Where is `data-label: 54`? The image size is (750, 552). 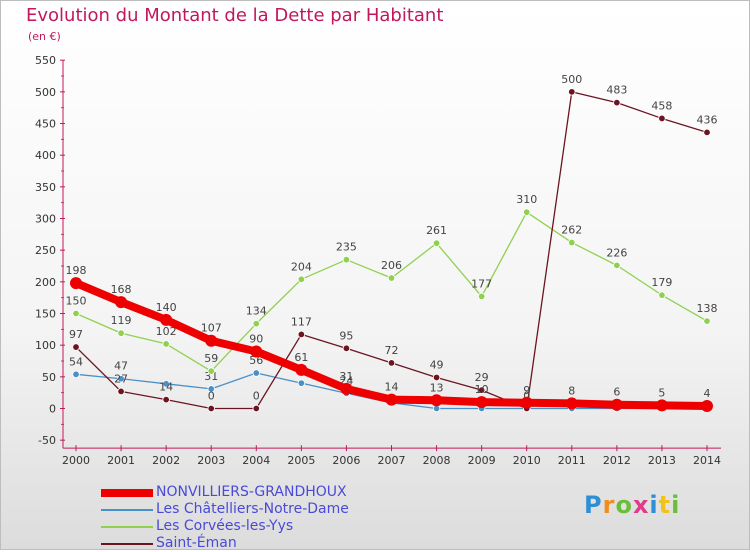 data-label: 54 is located at coordinates (76, 361).